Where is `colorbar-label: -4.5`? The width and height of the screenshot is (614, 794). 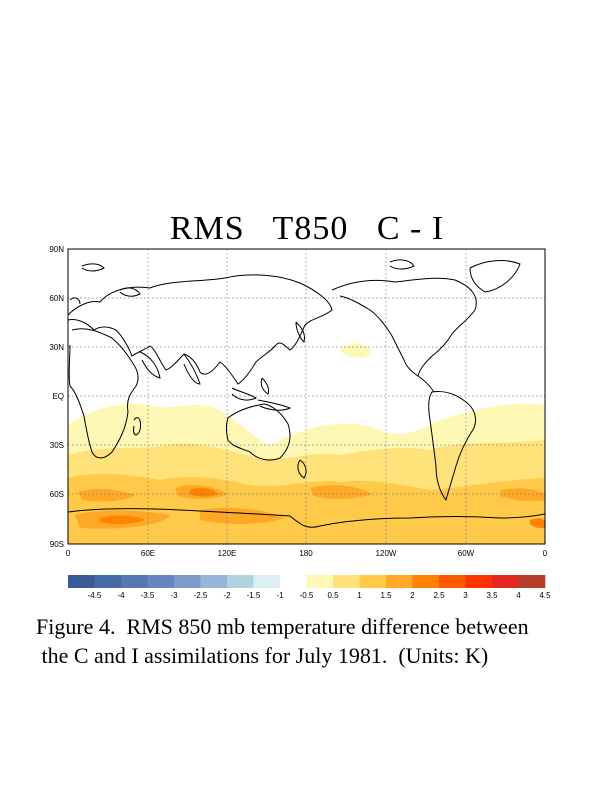
colorbar-label: -4.5 is located at coordinates (95, 595).